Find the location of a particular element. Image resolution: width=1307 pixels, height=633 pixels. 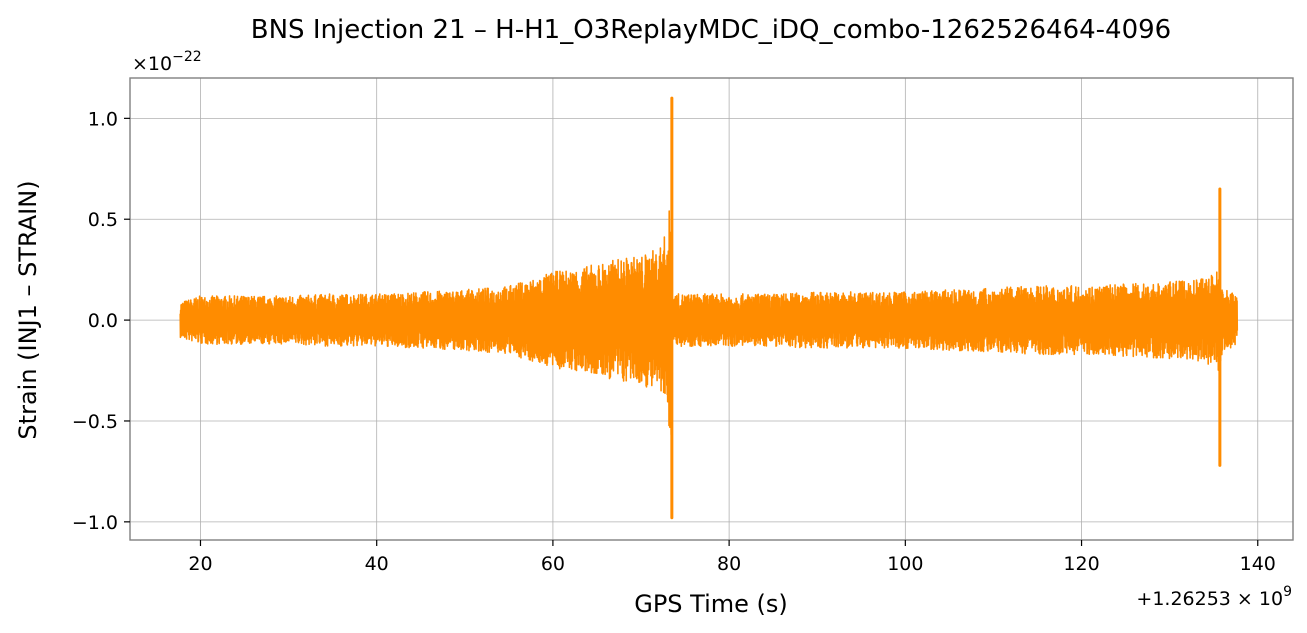

y-tick-label: −1.0 is located at coordinates (95, 523).